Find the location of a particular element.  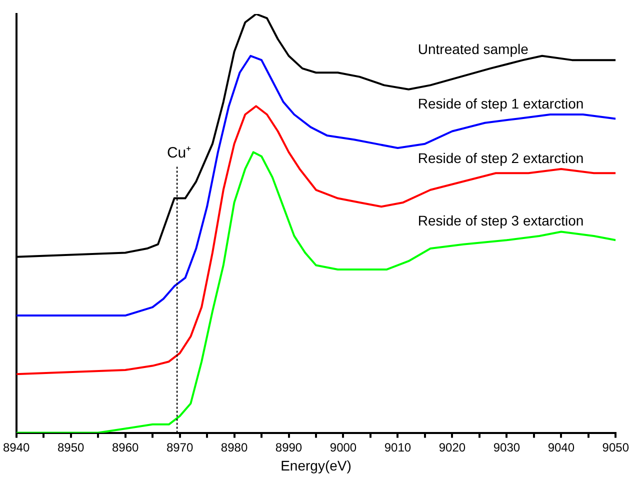

series-label: Untreated sample is located at coordinates (473, 48).